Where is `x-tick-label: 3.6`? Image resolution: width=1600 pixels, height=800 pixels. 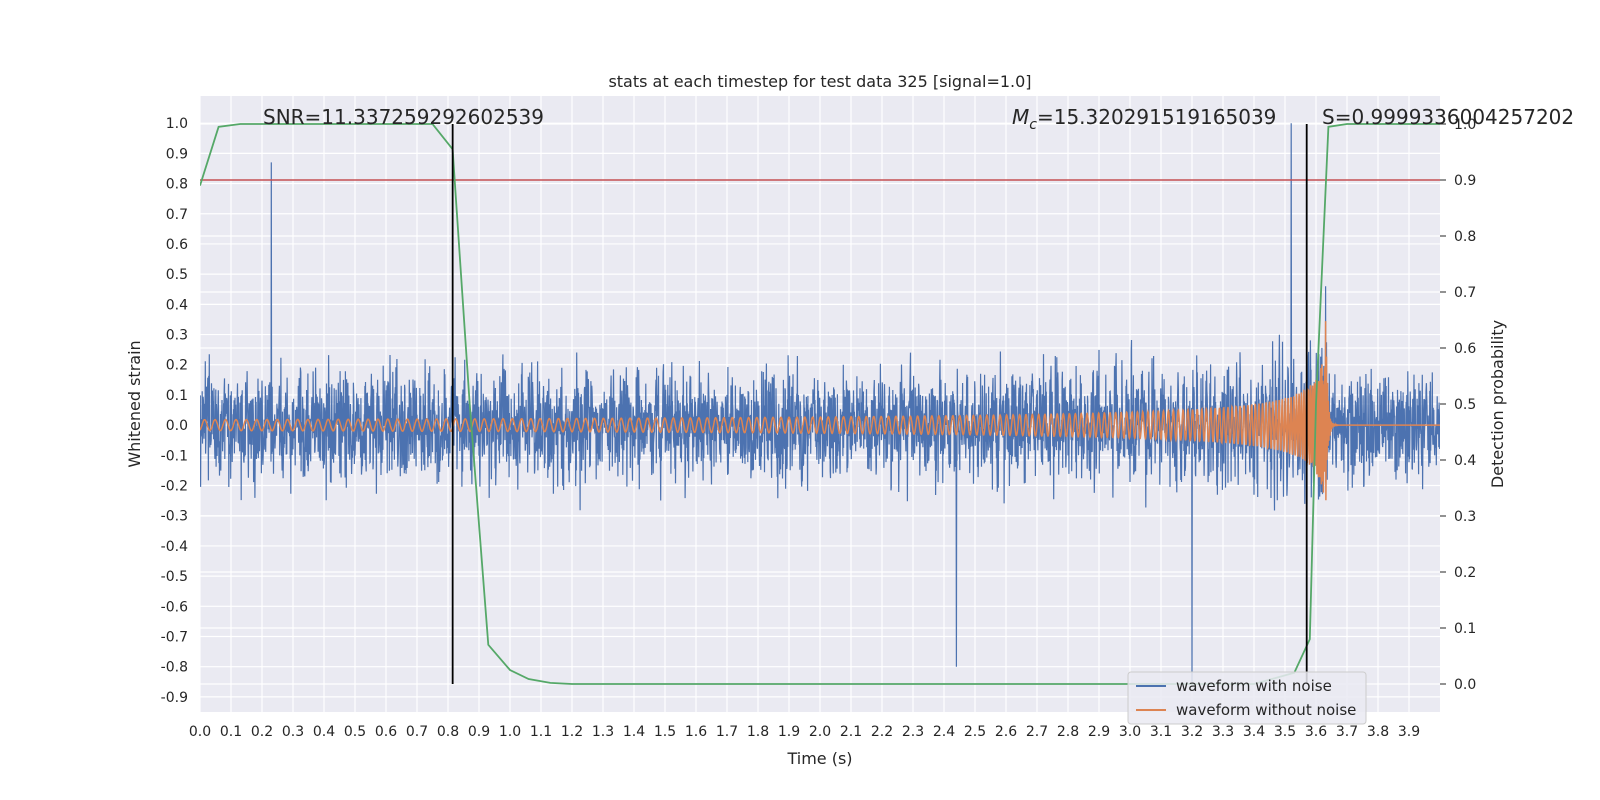 x-tick-label: 3.6 is located at coordinates (1316, 732).